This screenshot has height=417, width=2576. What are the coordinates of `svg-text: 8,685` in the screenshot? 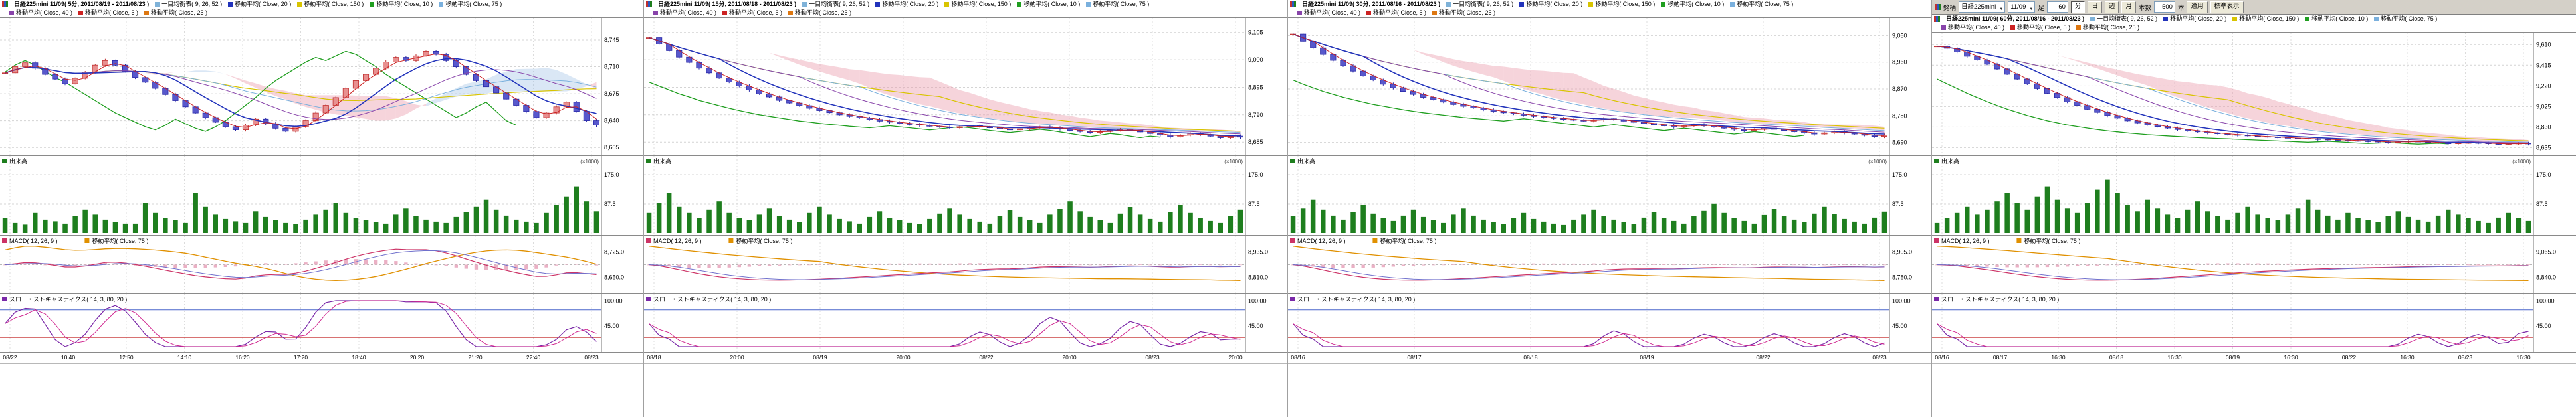 It's located at (1255, 142).